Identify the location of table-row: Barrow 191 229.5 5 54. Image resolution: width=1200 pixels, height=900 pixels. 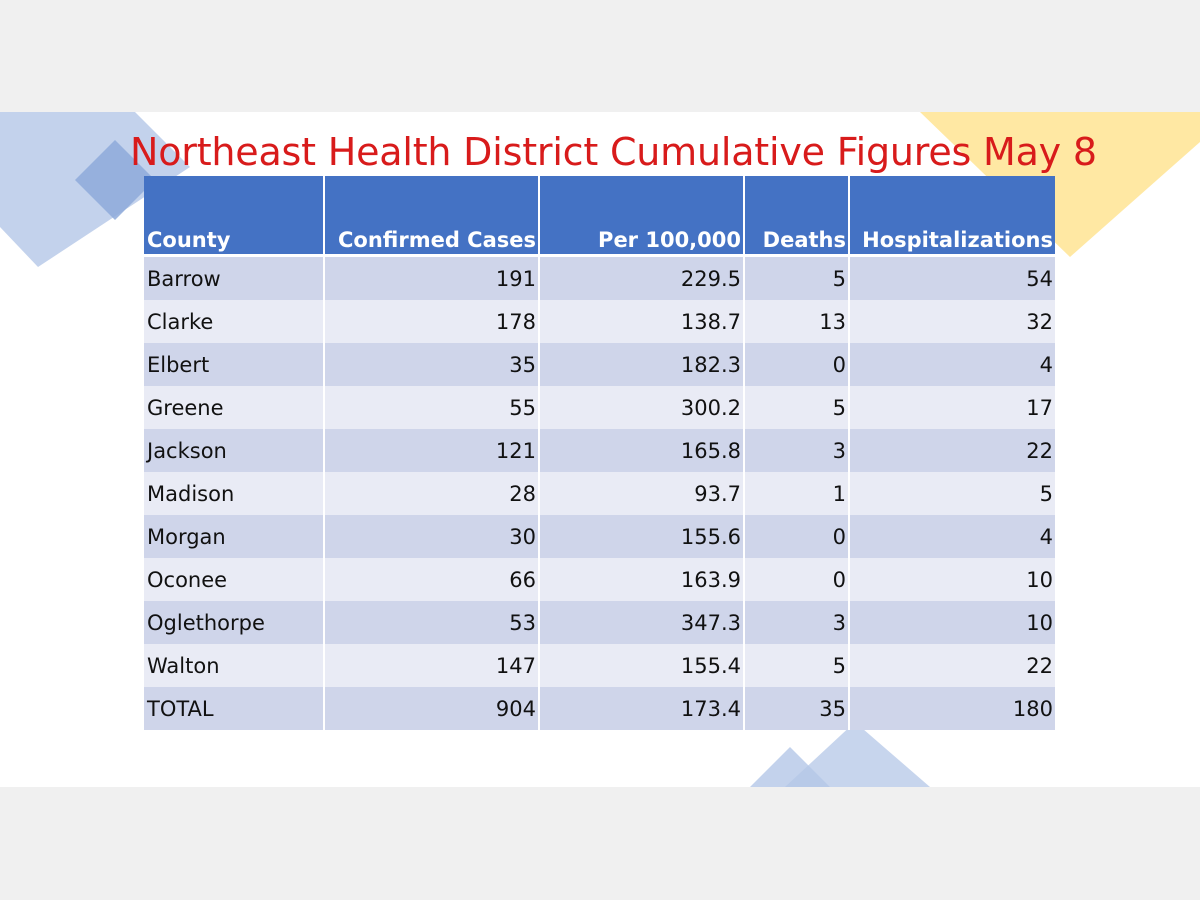
(599, 277).